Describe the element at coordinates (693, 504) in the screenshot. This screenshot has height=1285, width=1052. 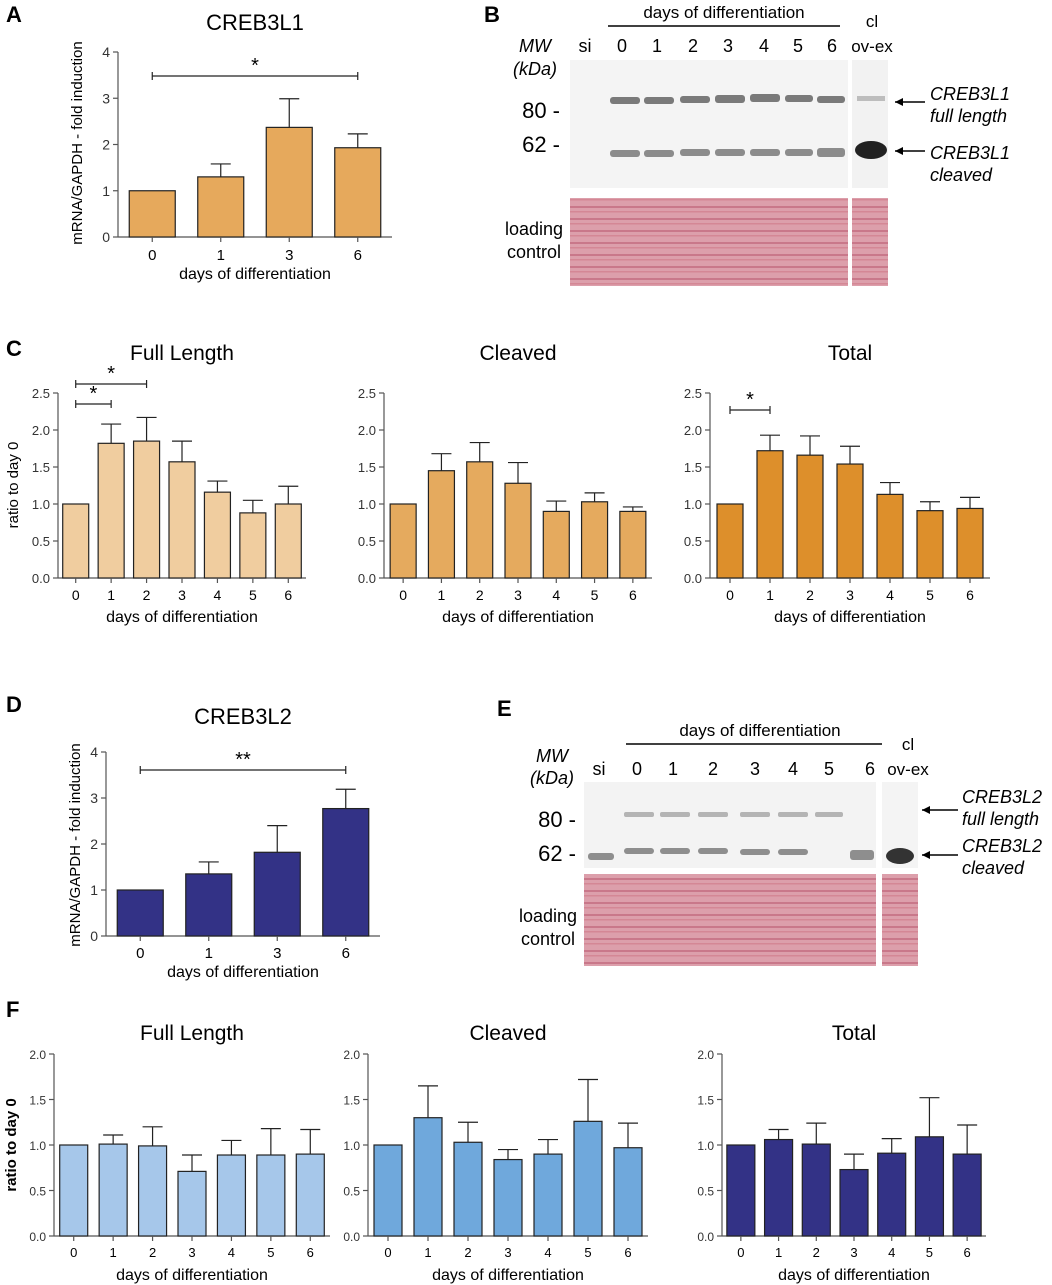
I see `cc3-ytick-label: 1.0` at that location.